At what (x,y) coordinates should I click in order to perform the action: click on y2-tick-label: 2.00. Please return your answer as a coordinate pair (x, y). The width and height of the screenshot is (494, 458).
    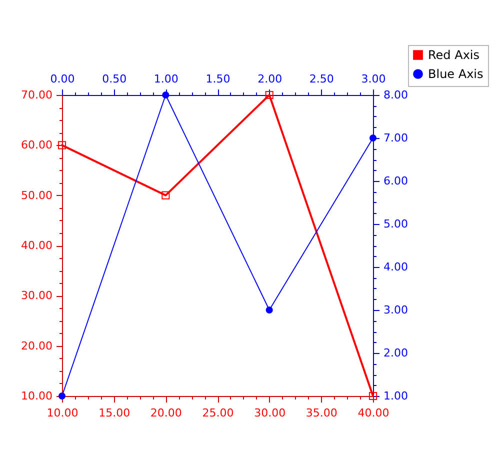
    Looking at the image, I should click on (396, 353).